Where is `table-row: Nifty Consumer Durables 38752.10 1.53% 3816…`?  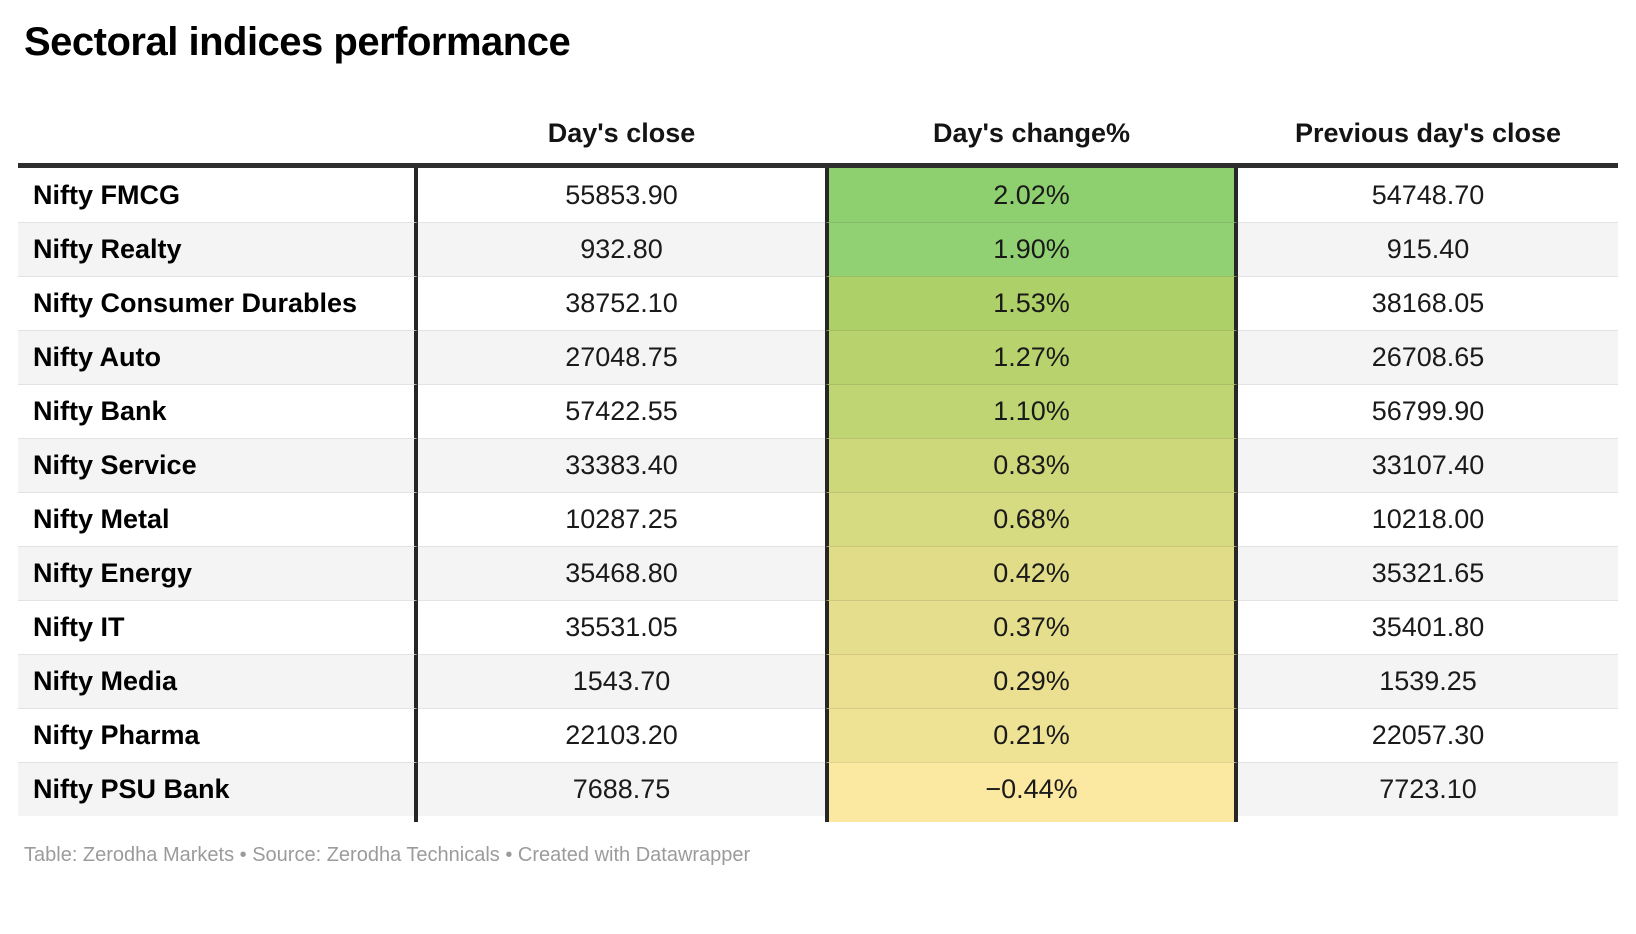 table-row: Nifty Consumer Durables 38752.10 1.53% 3816… is located at coordinates (818, 303).